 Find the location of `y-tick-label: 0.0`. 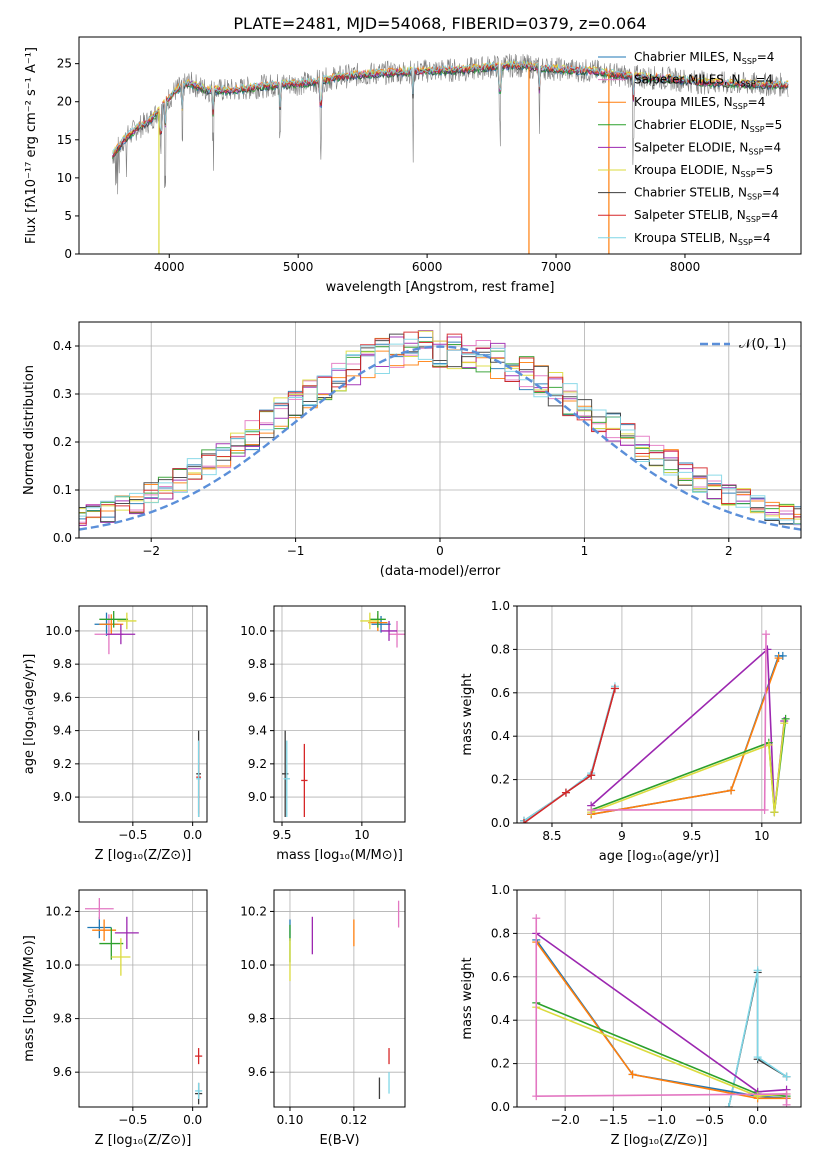

y-tick-label: 0.0 is located at coordinates (500, 1107).